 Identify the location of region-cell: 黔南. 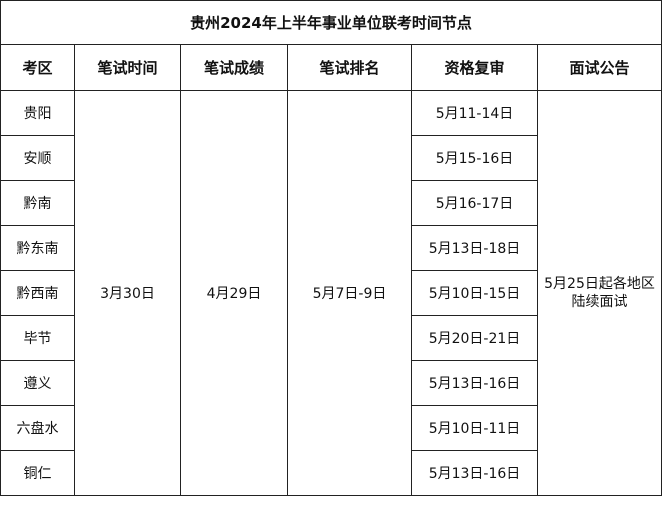
(37, 203).